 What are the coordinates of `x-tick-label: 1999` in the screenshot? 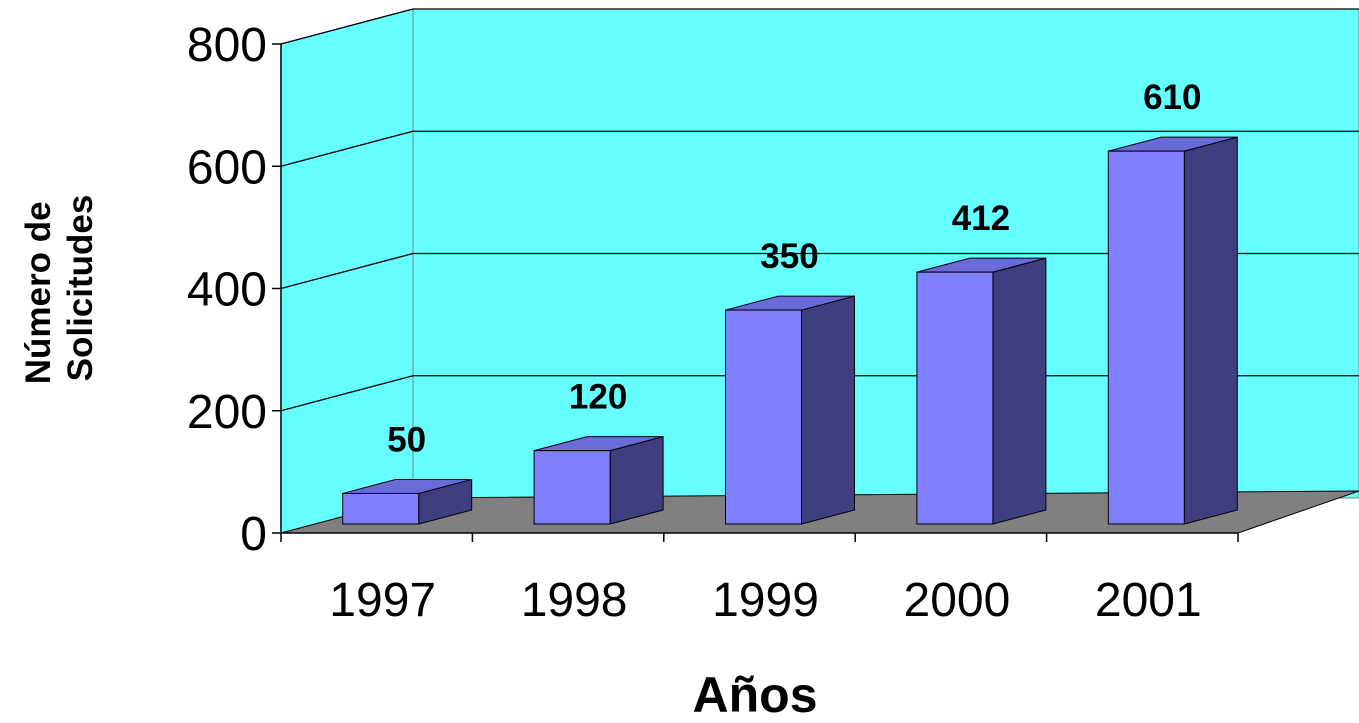 It's located at (765, 600).